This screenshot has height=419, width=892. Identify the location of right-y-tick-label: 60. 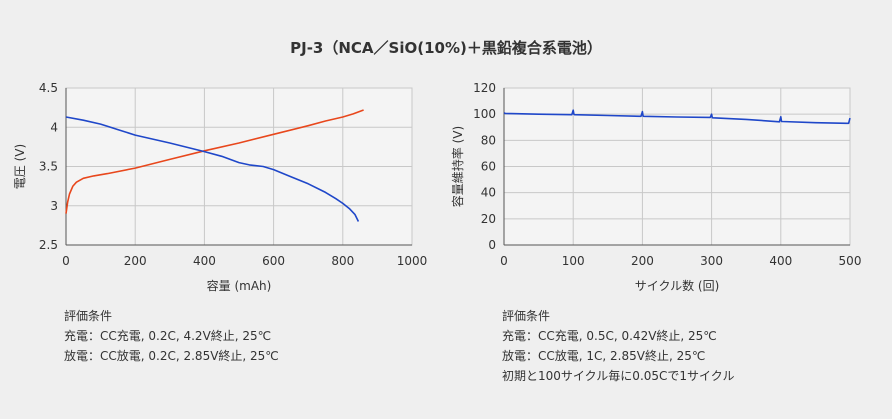
(488, 167).